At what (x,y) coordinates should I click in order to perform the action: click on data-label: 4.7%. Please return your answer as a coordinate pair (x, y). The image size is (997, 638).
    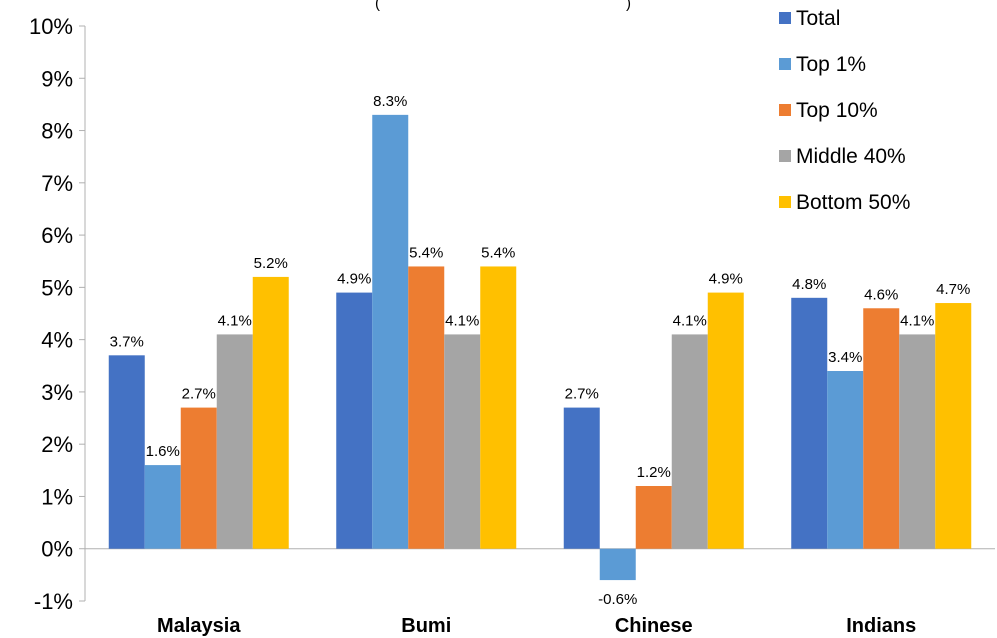
    Looking at the image, I should click on (953, 289).